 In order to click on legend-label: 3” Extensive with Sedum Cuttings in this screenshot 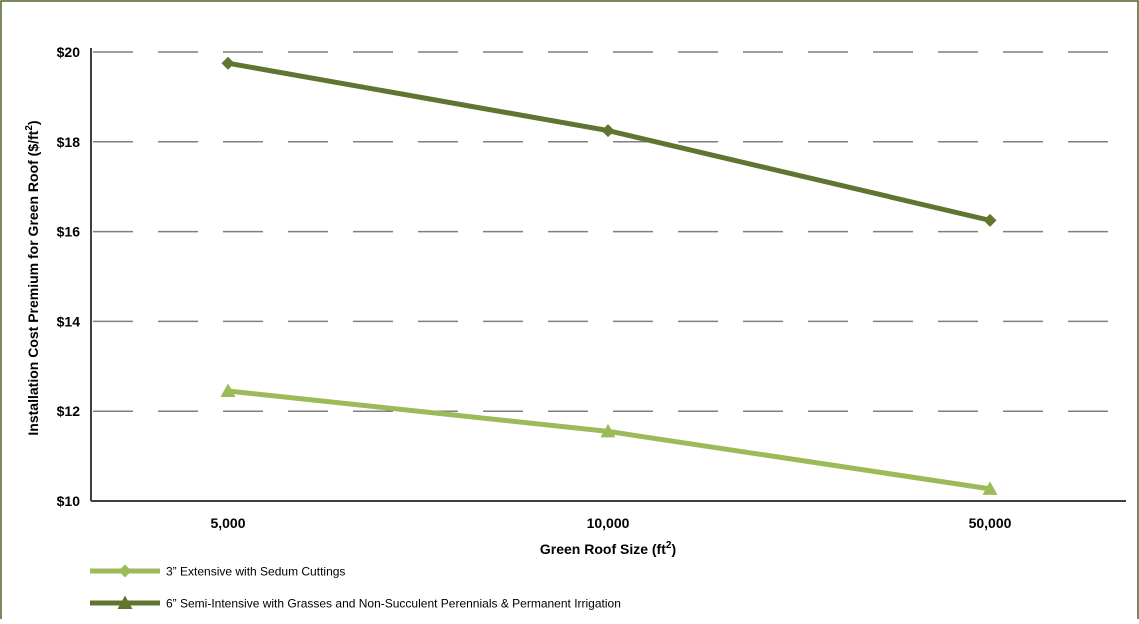, I will do `click(255, 572)`.